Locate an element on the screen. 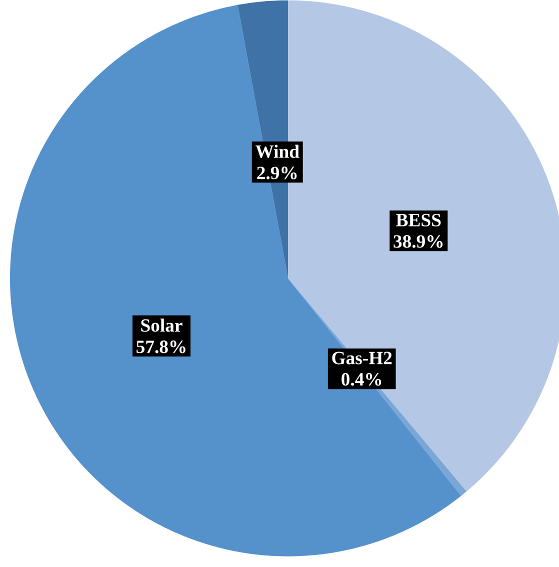  slice-label: Solar is located at coordinates (161, 325).